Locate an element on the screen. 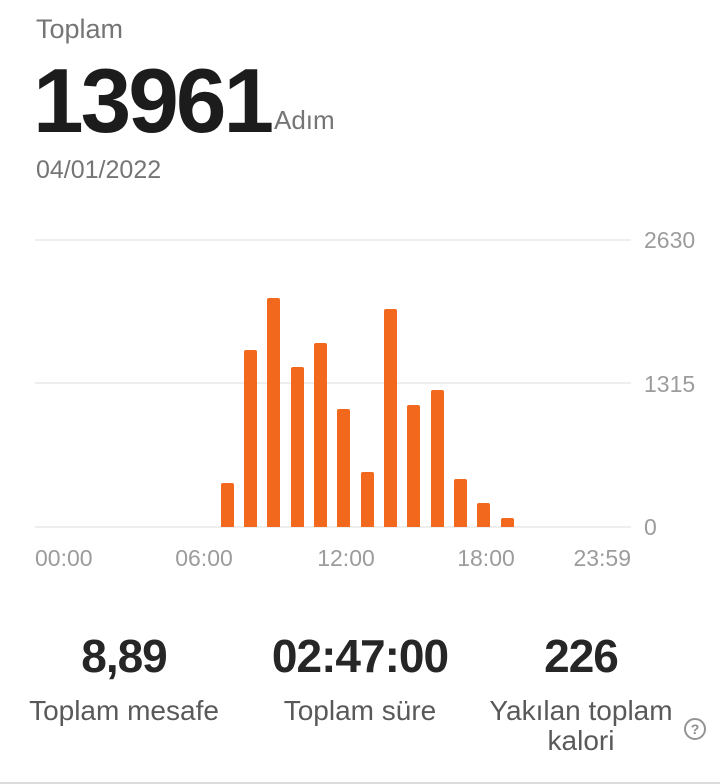 The image size is (720, 784). steps-unit-label: Adım is located at coordinates (304, 120).